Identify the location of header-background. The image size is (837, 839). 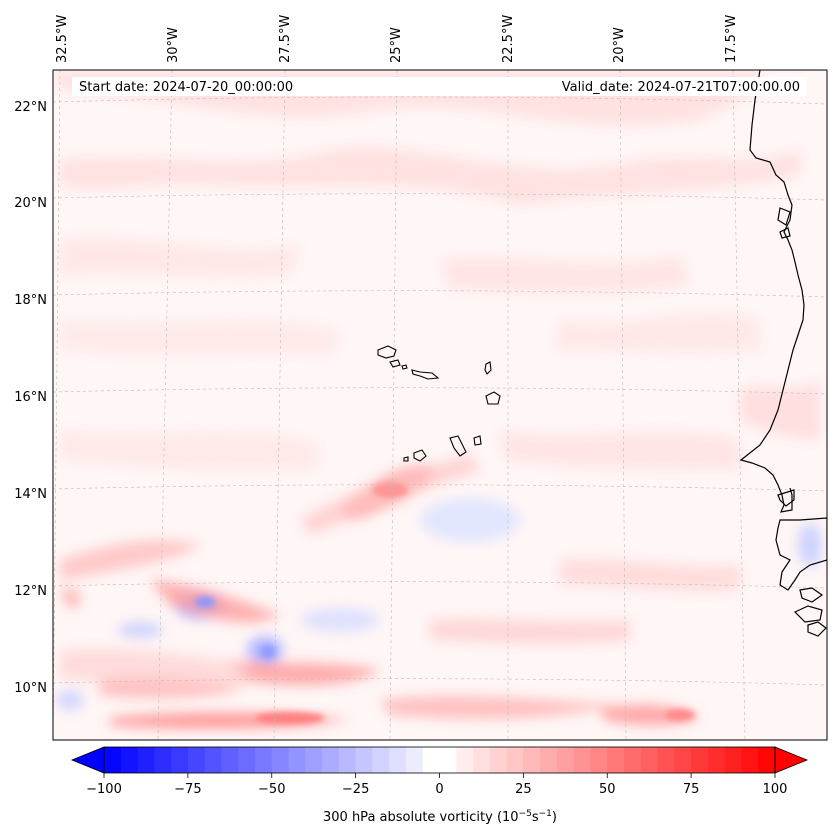
(439, 86).